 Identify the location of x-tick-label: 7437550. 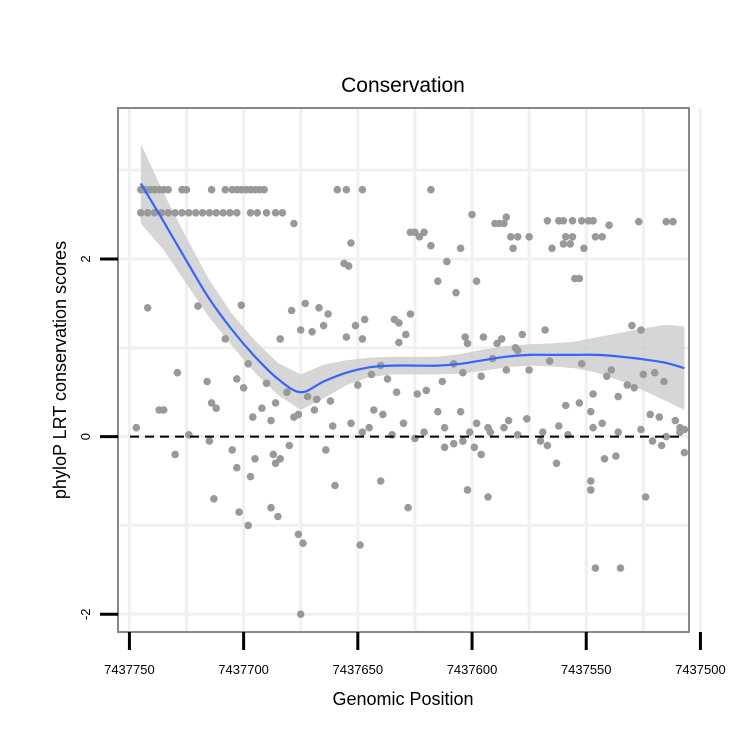
(586, 669).